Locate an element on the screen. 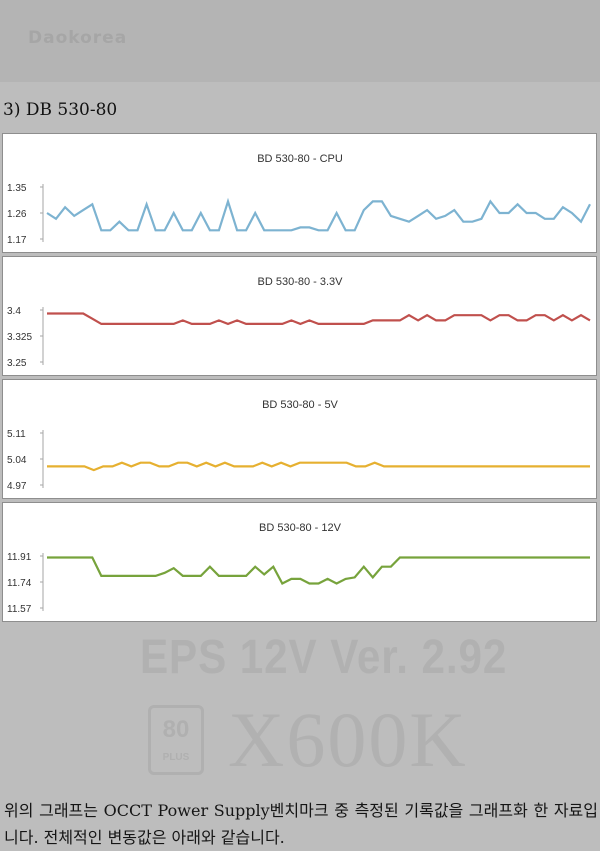  y-tick-label: 5.04 is located at coordinates (17, 460).